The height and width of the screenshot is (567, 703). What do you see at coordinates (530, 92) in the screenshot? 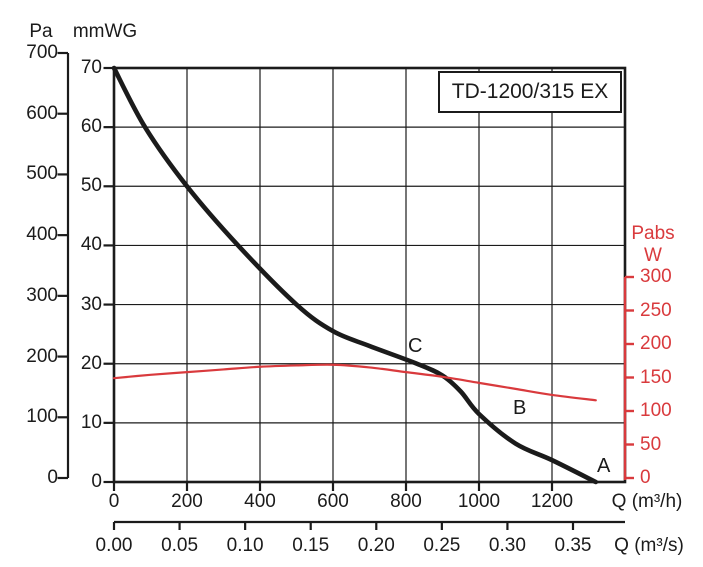
I see `model-title-box: TD-1200/315 EX` at bounding box center [530, 92].